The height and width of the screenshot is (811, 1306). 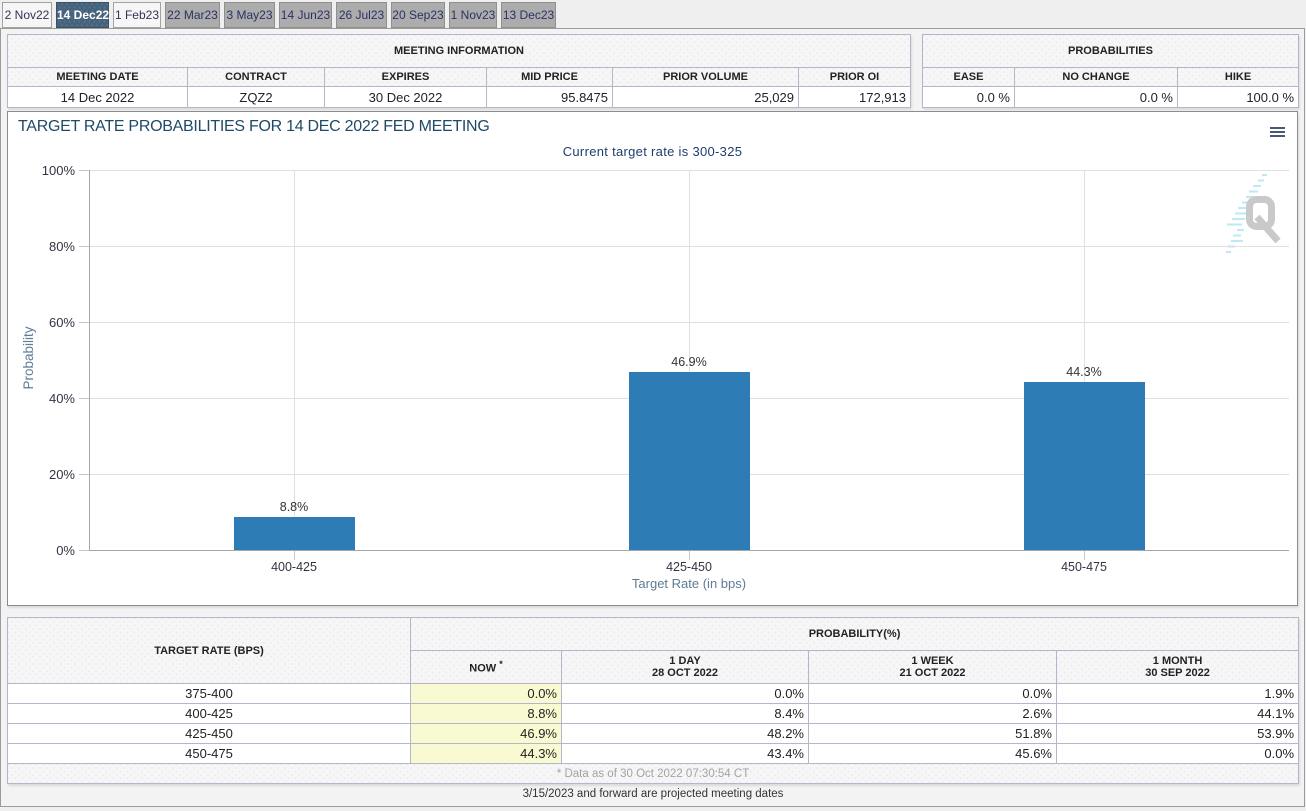 I want to click on svg-text: 400-425, so click(x=294, y=567).